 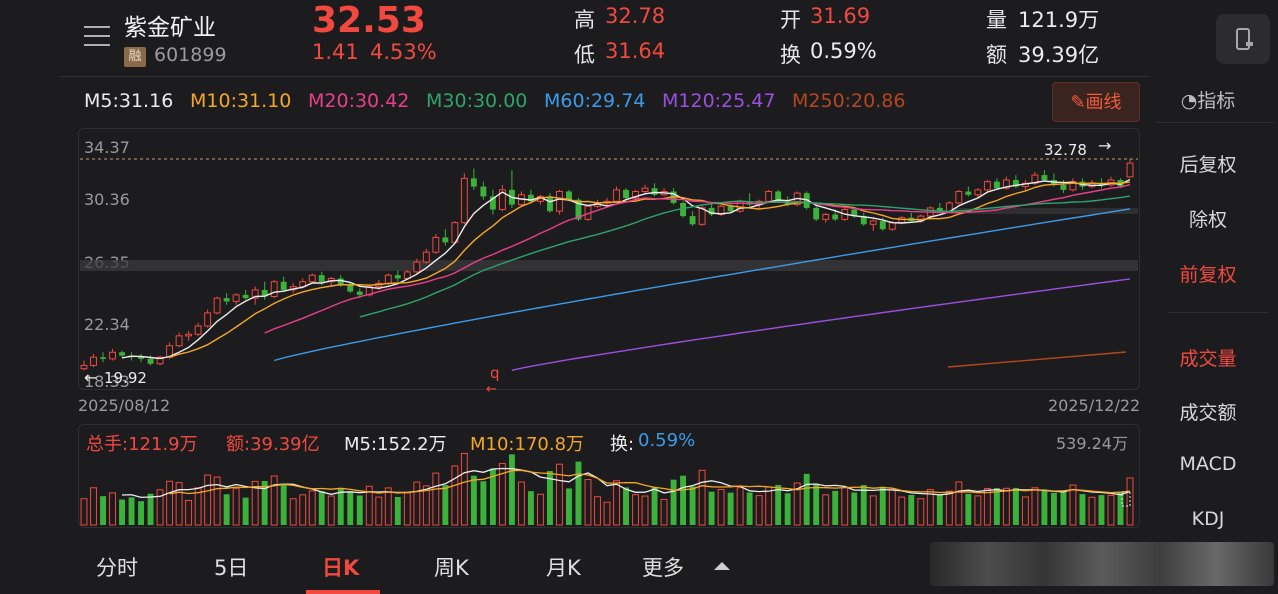 What do you see at coordinates (491, 389) in the screenshot?
I see `marker-arrow-icon: ←` at bounding box center [491, 389].